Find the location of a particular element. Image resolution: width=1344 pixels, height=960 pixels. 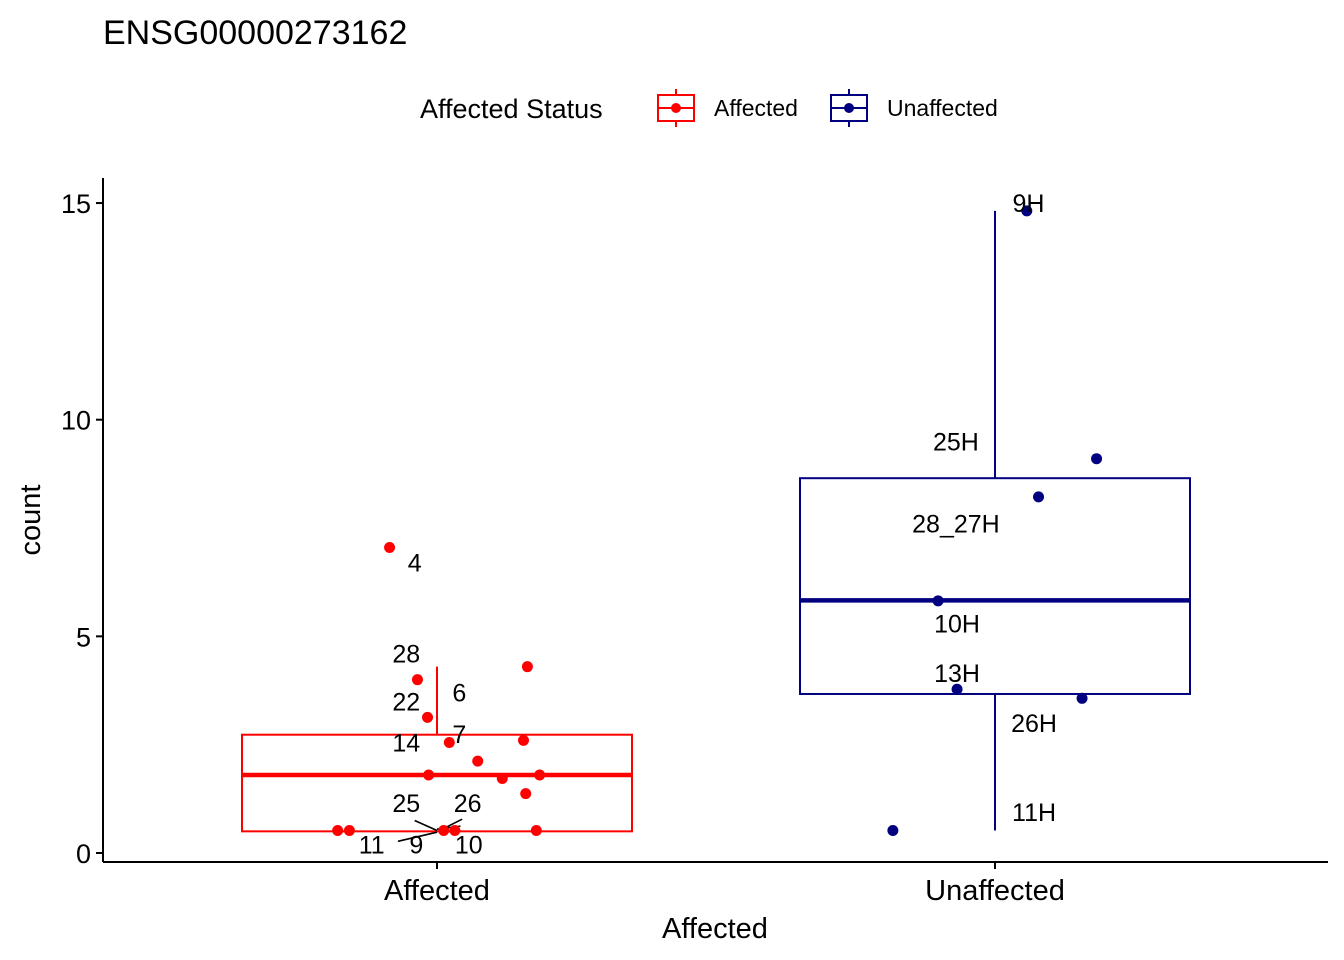

point-label: 6 is located at coordinates (459, 694).